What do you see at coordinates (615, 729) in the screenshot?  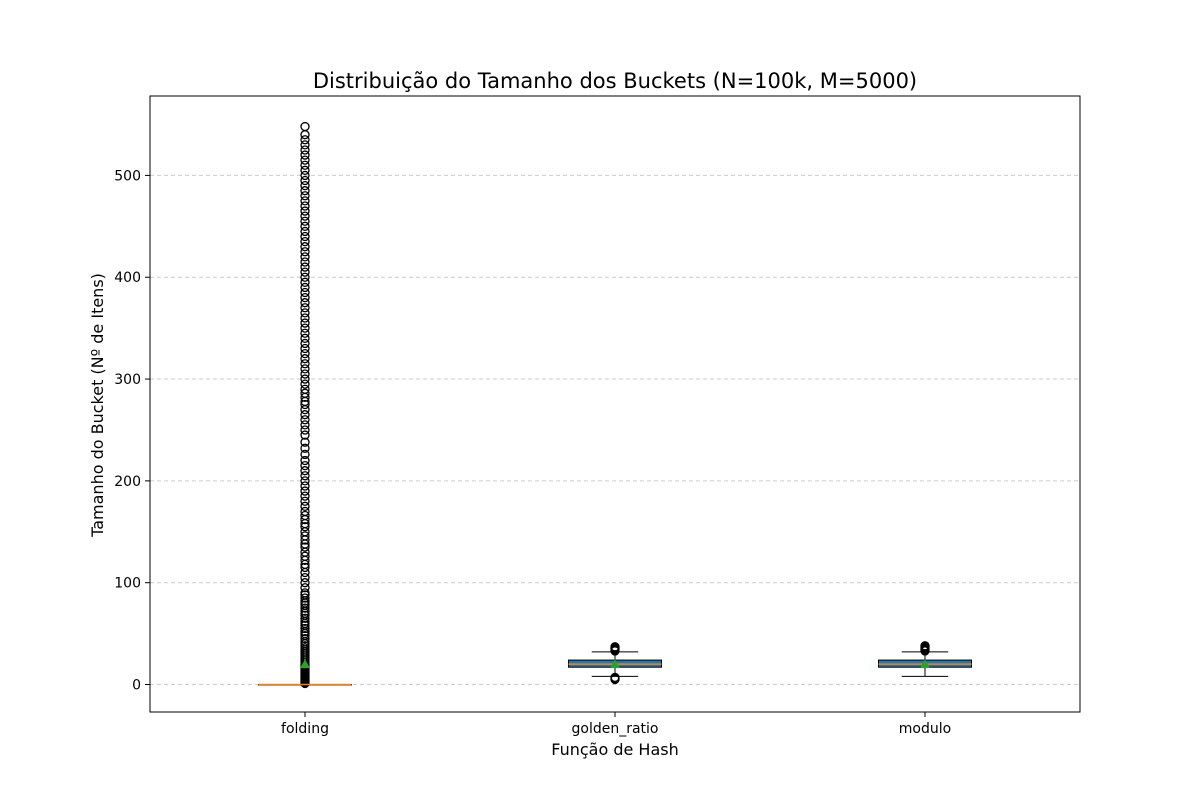 I see `x-tick-label: golden_ratio` at bounding box center [615, 729].